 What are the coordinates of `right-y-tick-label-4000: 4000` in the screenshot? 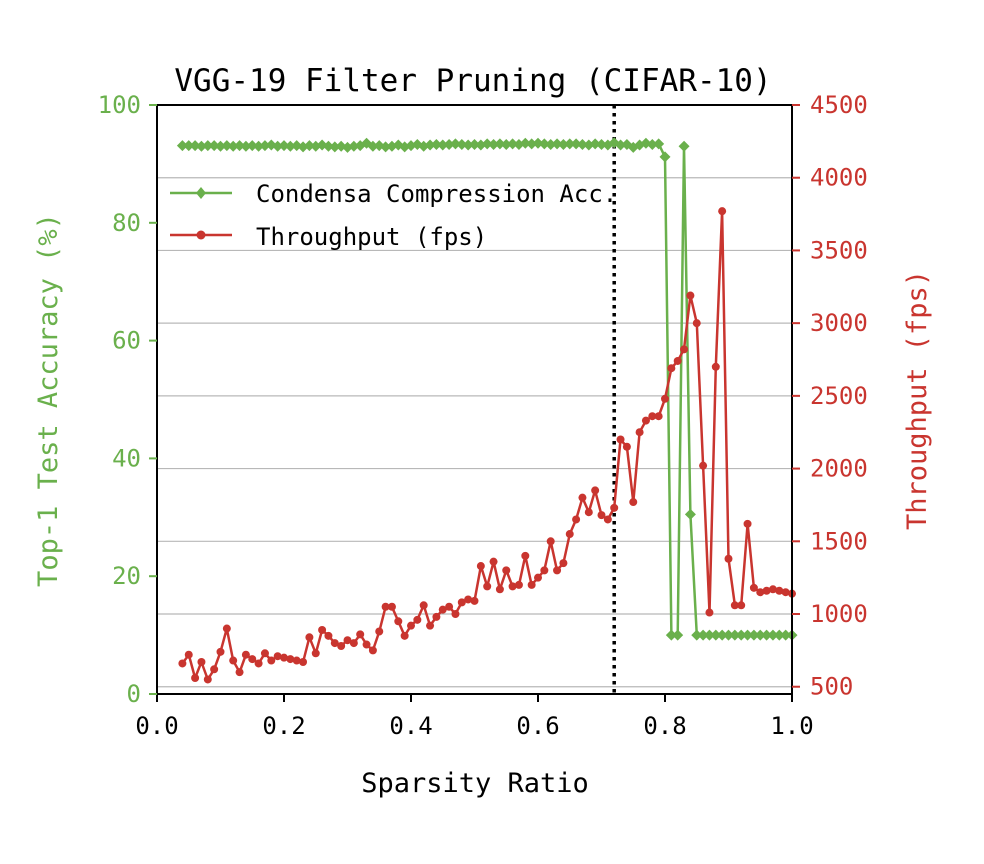 It's located at (839, 178).